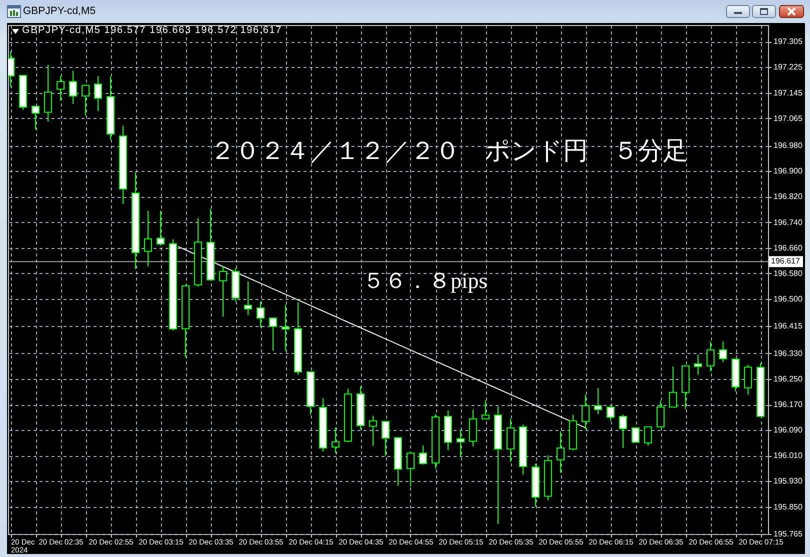 This screenshot has width=810, height=557. What do you see at coordinates (449, 152) in the screenshot?
I see `text: ２０２４／１２／２０ ポンド円 ５分足` at bounding box center [449, 152].